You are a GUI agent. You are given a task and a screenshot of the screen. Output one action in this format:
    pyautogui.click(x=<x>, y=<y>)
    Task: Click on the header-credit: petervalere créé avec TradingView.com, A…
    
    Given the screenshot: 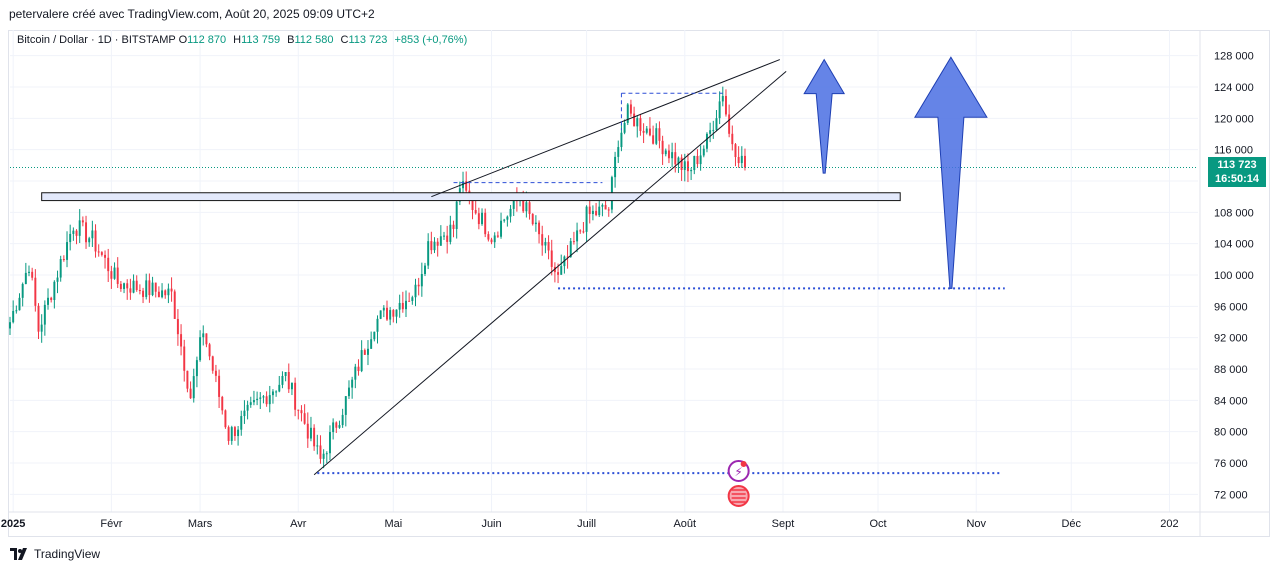 What is the action you would take?
    pyautogui.click(x=192, y=14)
    